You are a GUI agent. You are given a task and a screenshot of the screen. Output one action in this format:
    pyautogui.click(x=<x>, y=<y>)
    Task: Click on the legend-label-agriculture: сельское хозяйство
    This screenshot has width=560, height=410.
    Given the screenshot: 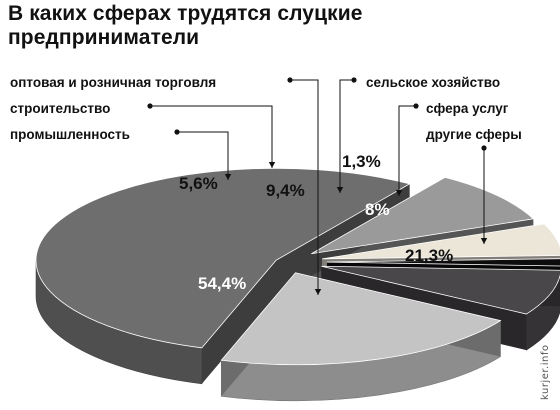 What is the action you would take?
    pyautogui.click(x=433, y=82)
    